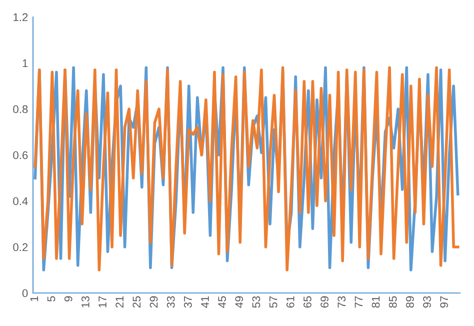  What do you see at coordinates (51, 299) in the screenshot?
I see `x-tick-label: 5` at bounding box center [51, 299].